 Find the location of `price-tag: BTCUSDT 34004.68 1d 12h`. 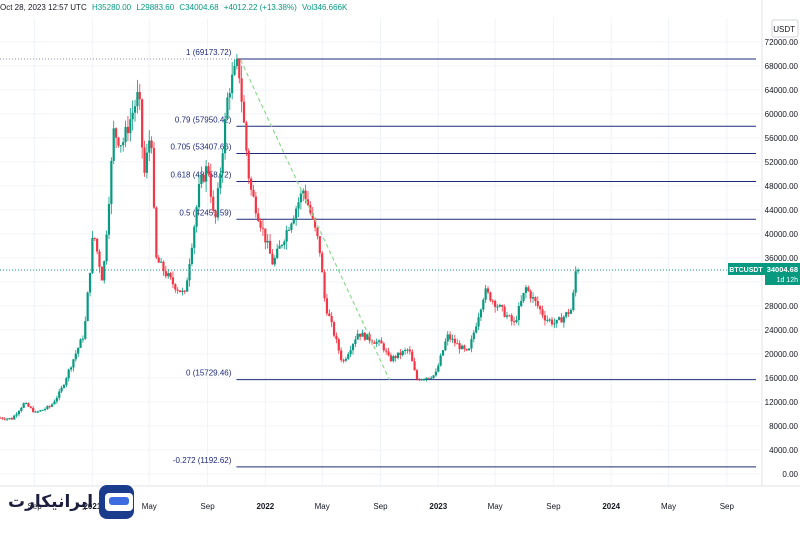

price-tag: BTCUSDT 34004.68 1d 12h is located at coordinates (764, 273).